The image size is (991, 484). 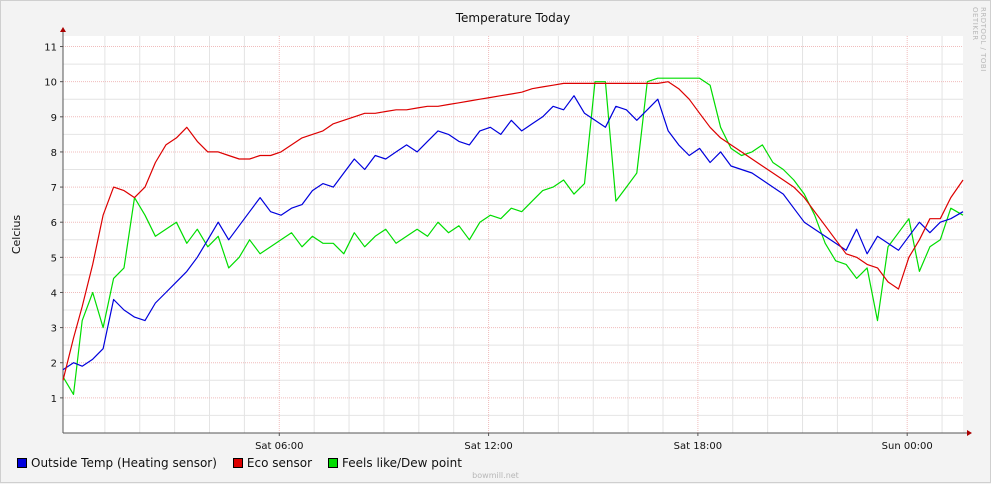 I want to click on legend-label-outside-temp: Outside Temp (Heating sensor), so click(x=124, y=463).